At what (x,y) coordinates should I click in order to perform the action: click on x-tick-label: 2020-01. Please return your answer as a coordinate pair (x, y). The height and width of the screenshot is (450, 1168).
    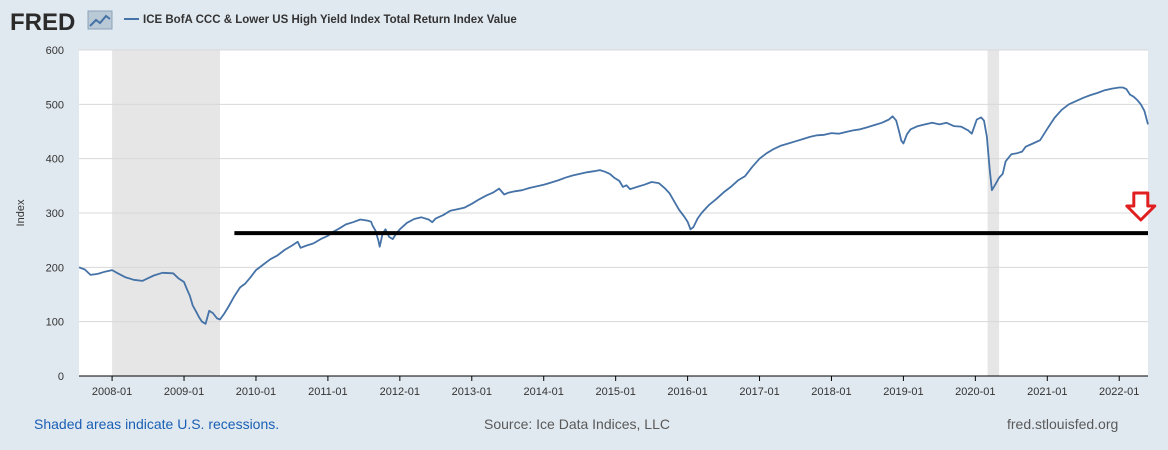
    Looking at the image, I should click on (975, 392).